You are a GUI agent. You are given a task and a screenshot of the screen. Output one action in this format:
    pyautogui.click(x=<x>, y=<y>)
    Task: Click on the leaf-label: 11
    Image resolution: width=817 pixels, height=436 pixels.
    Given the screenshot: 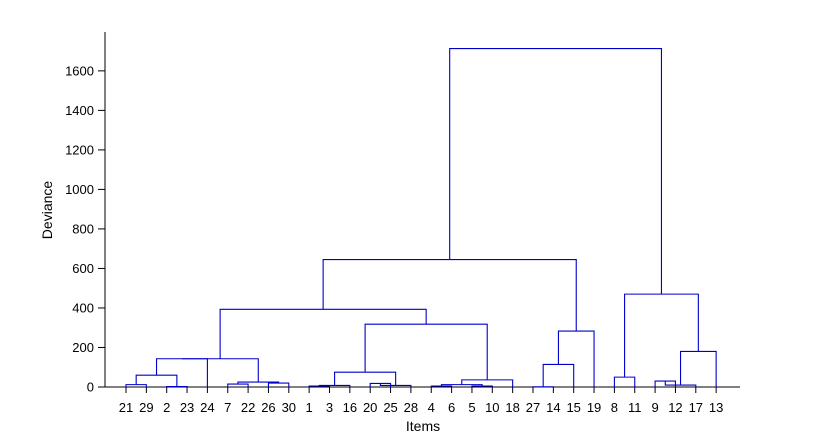 What is the action you would take?
    pyautogui.click(x=635, y=407)
    